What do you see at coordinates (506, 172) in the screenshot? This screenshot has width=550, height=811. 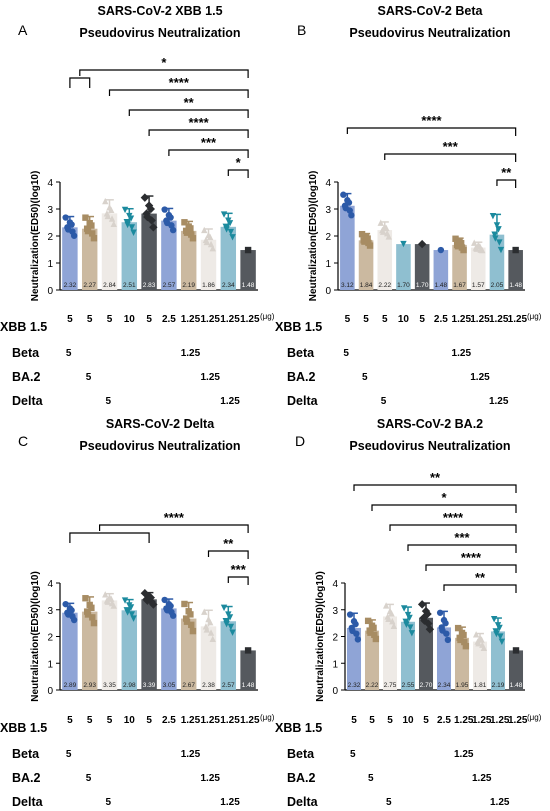 I see `significance-label: **` at bounding box center [506, 172].